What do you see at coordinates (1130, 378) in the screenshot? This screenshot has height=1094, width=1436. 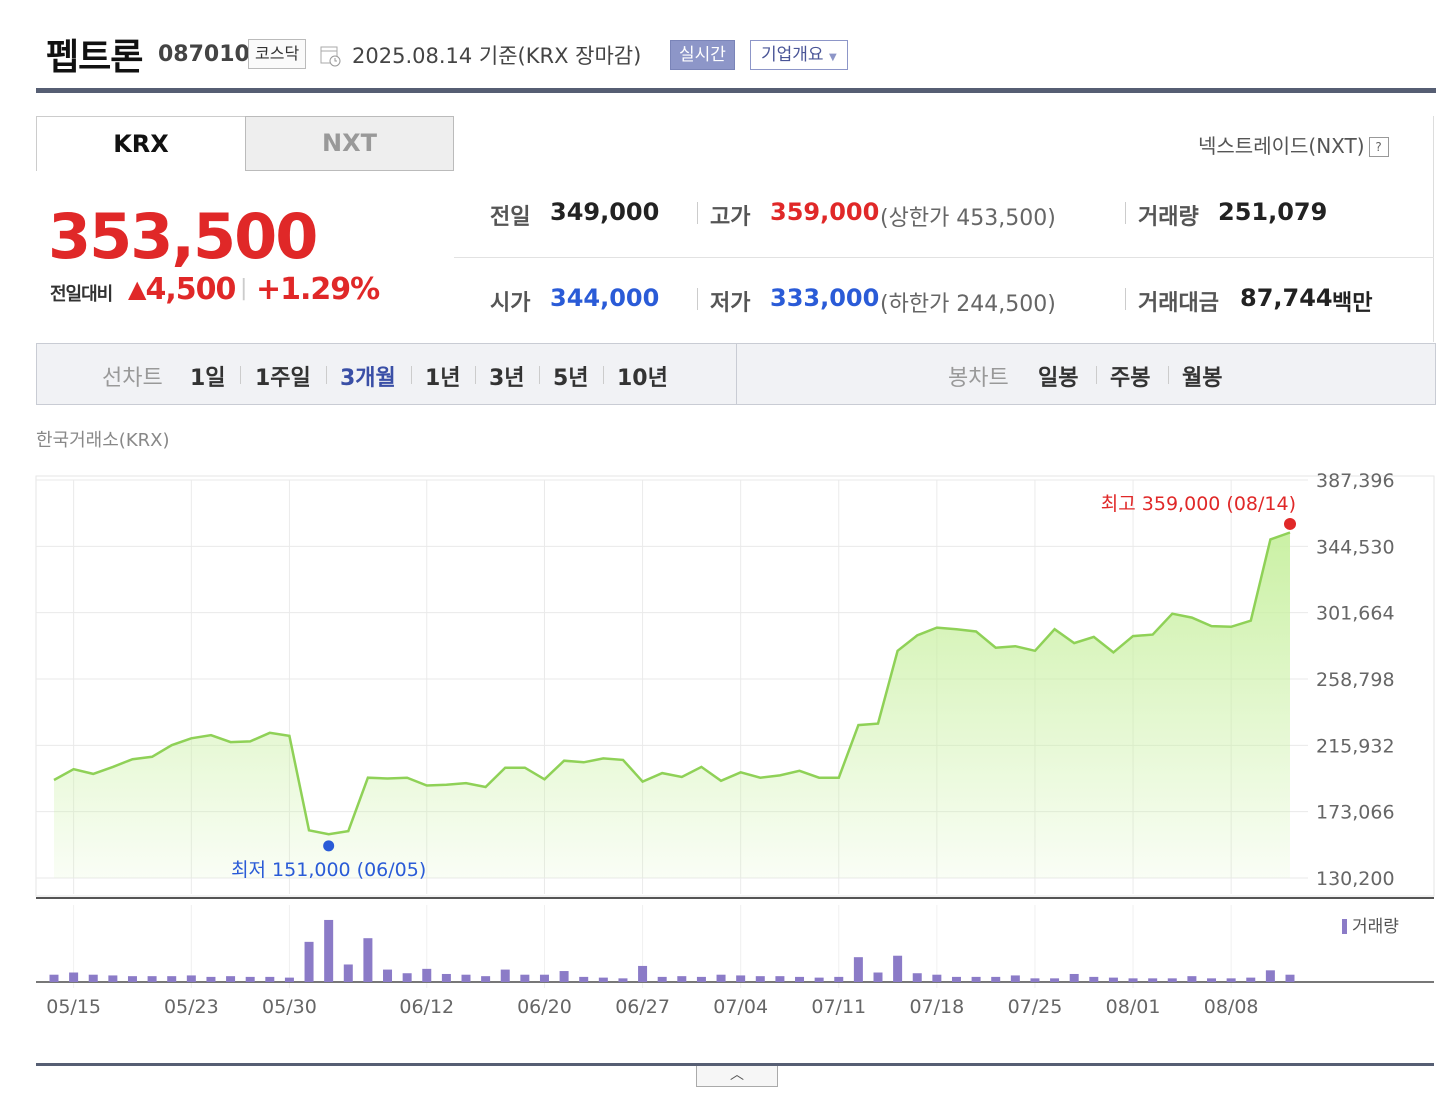 I see `candle-weekly: 주봉` at bounding box center [1130, 378].